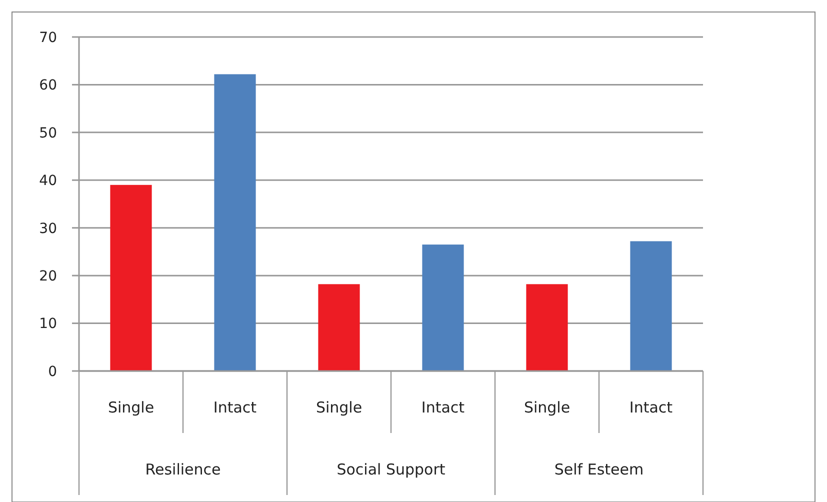 This screenshot has height=502, width=827. I want to click on text: Social Support, so click(391, 469).